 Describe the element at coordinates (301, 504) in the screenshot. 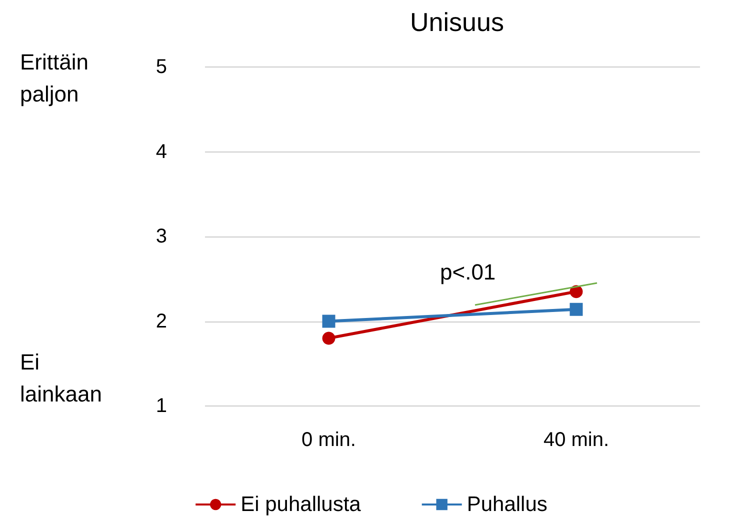

I see `legend-label: Ei puhallusta` at that location.